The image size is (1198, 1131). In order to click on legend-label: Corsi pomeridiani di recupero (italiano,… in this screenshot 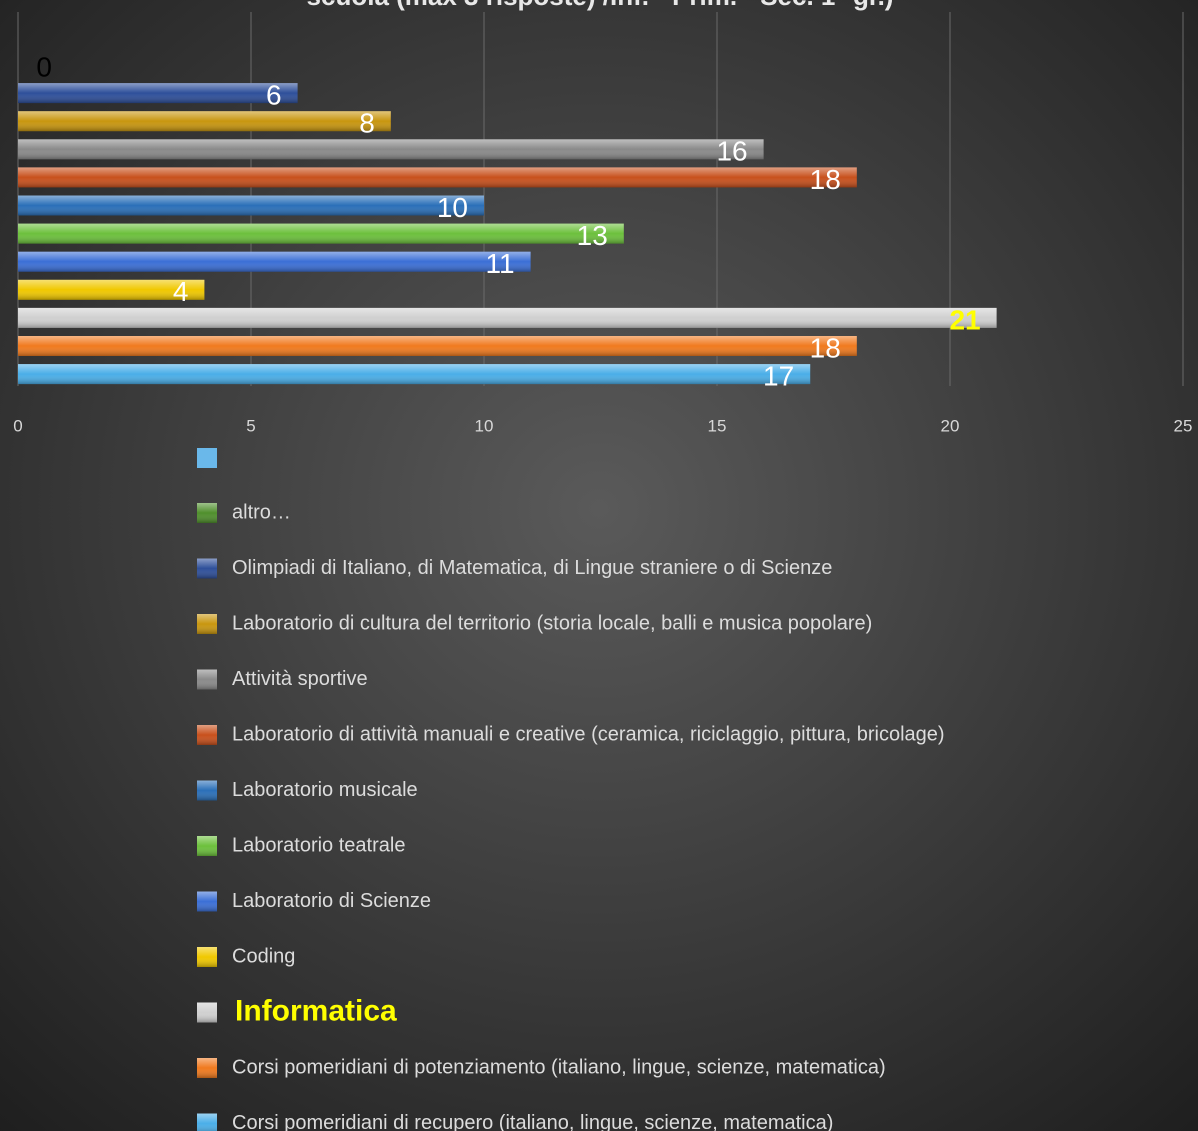, I will do `click(532, 1121)`.